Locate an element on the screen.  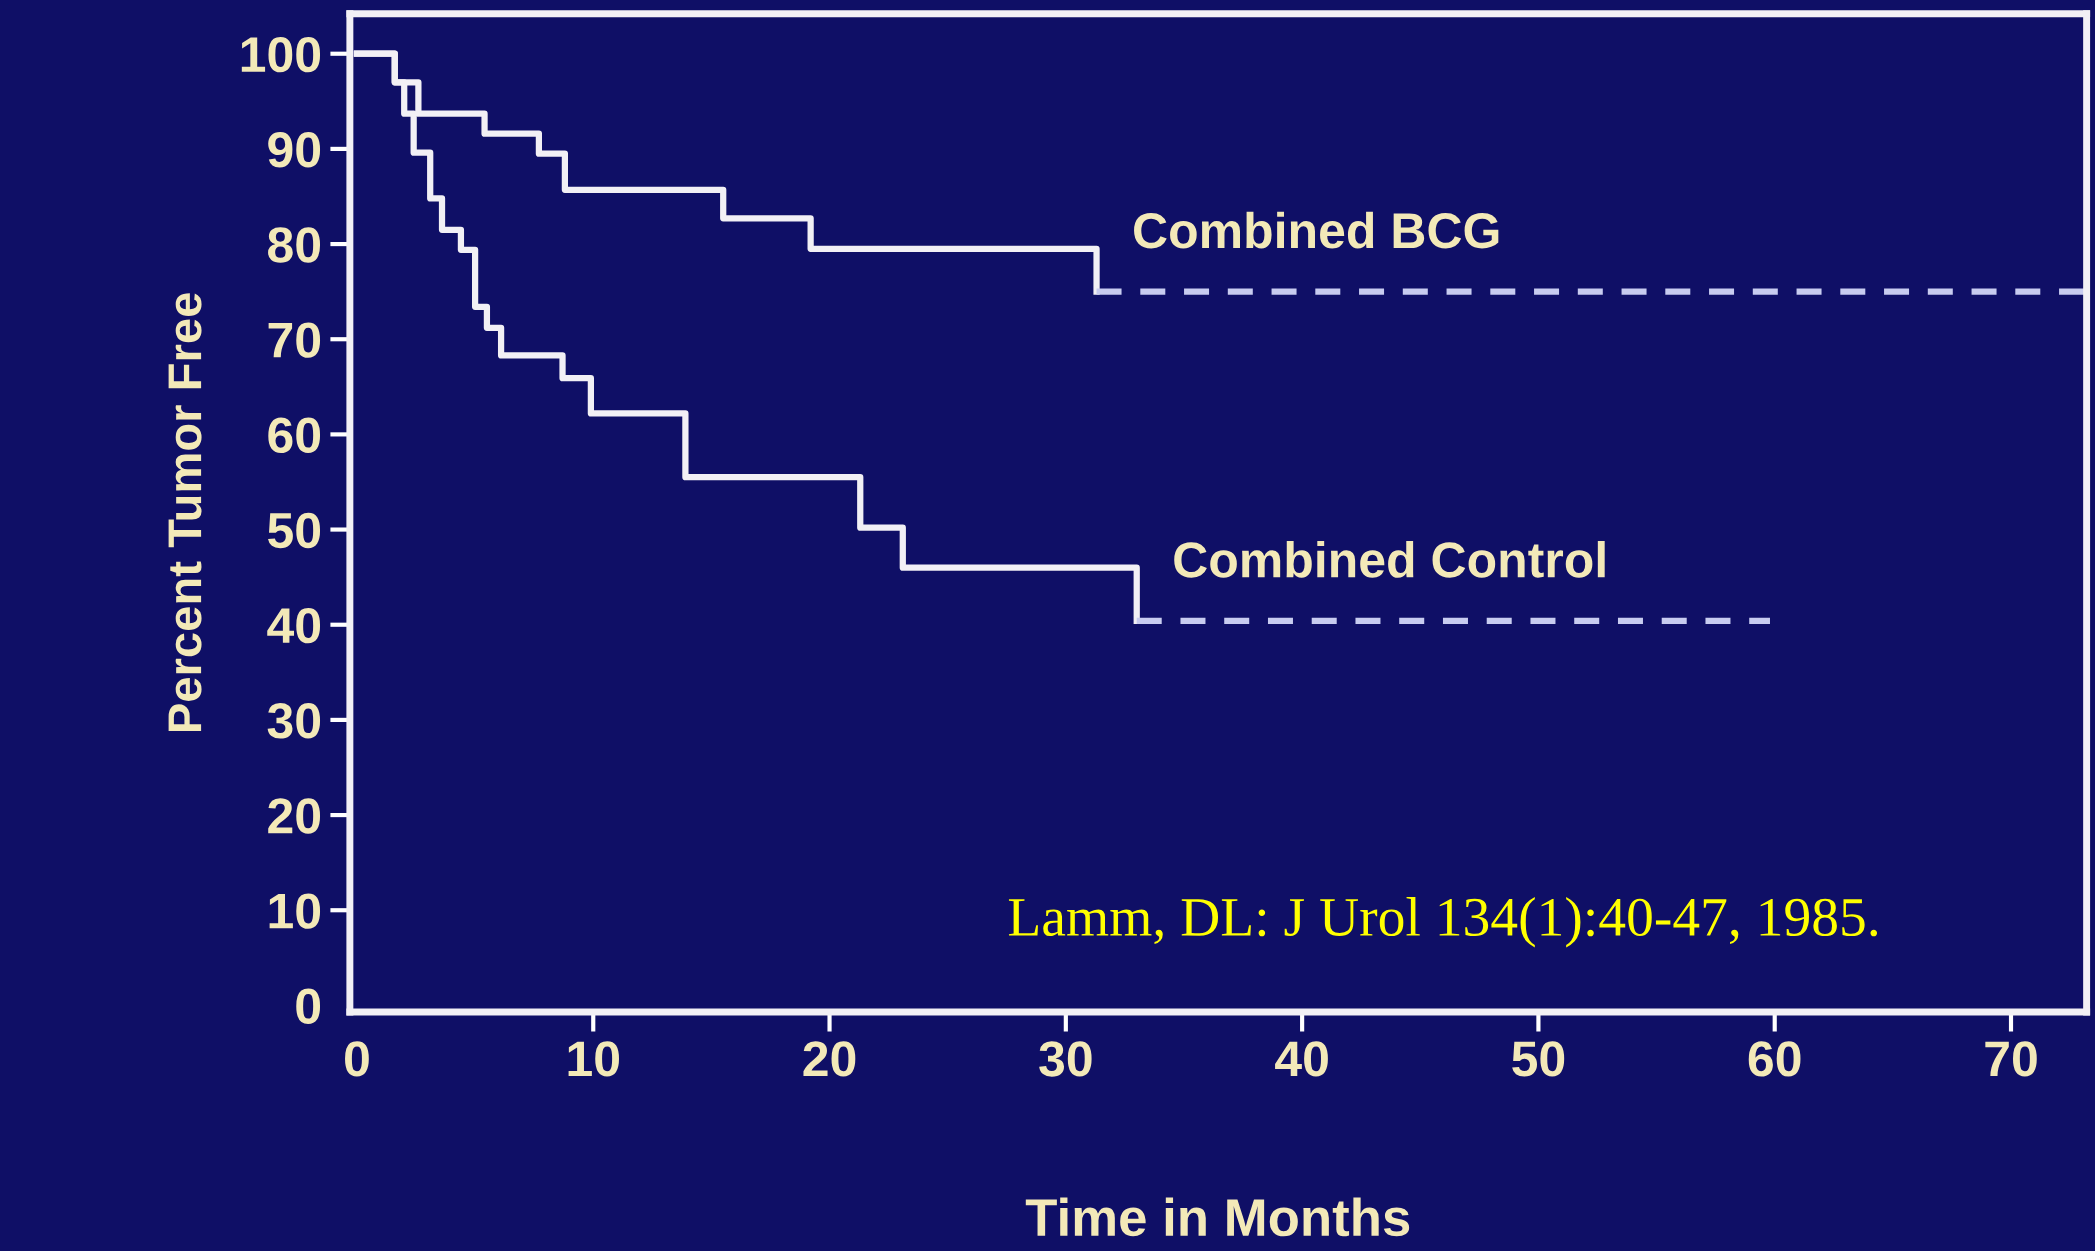
x-tick-label: 0 is located at coordinates (357, 1059).